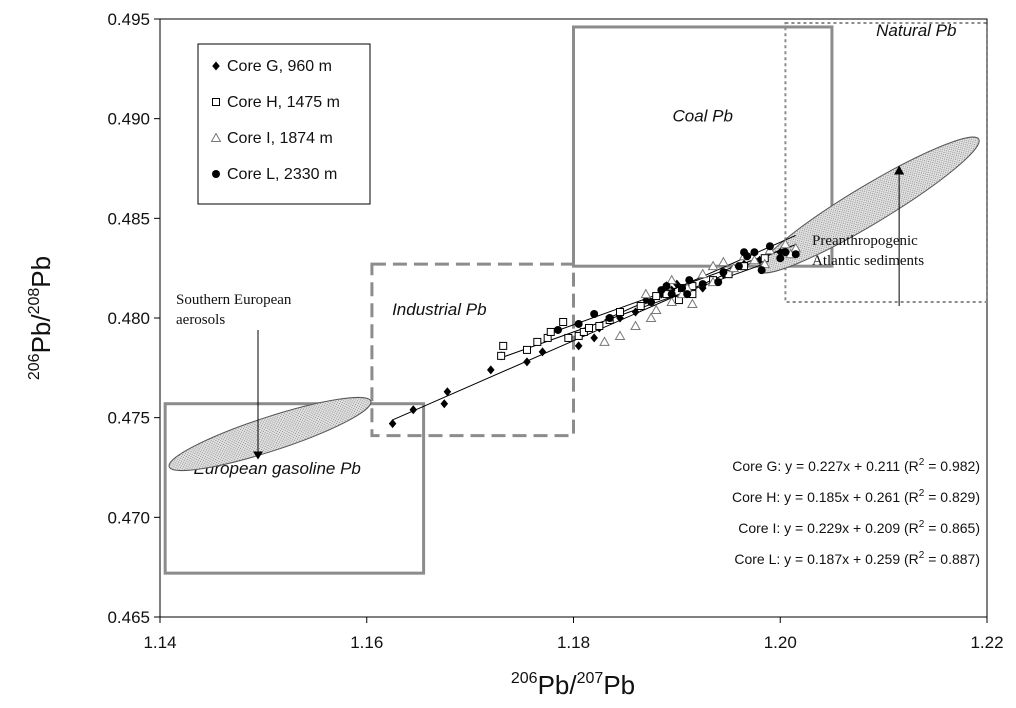  Describe the element at coordinates (280, 138) in the screenshot. I see `legend-label: Core I, 1874 m` at that location.